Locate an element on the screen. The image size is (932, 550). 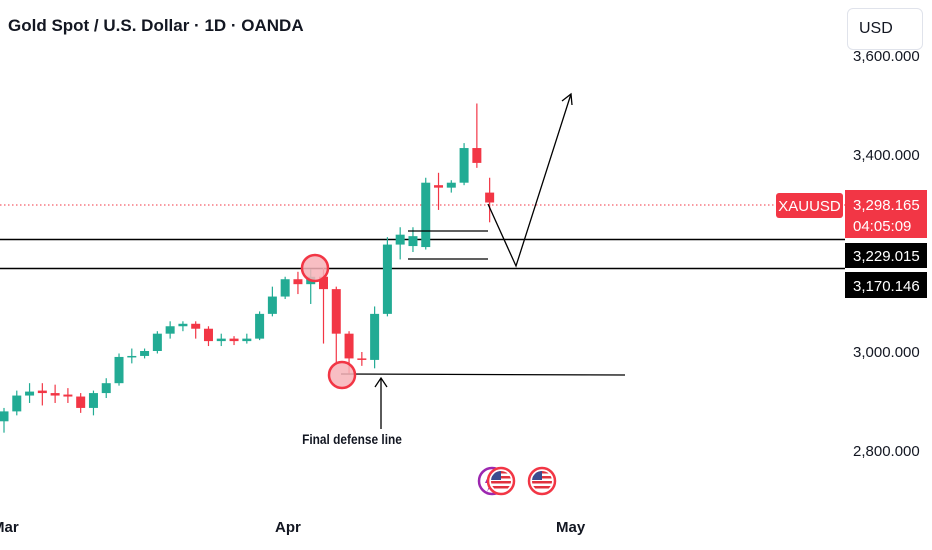
support-line is located at coordinates (483, 374).